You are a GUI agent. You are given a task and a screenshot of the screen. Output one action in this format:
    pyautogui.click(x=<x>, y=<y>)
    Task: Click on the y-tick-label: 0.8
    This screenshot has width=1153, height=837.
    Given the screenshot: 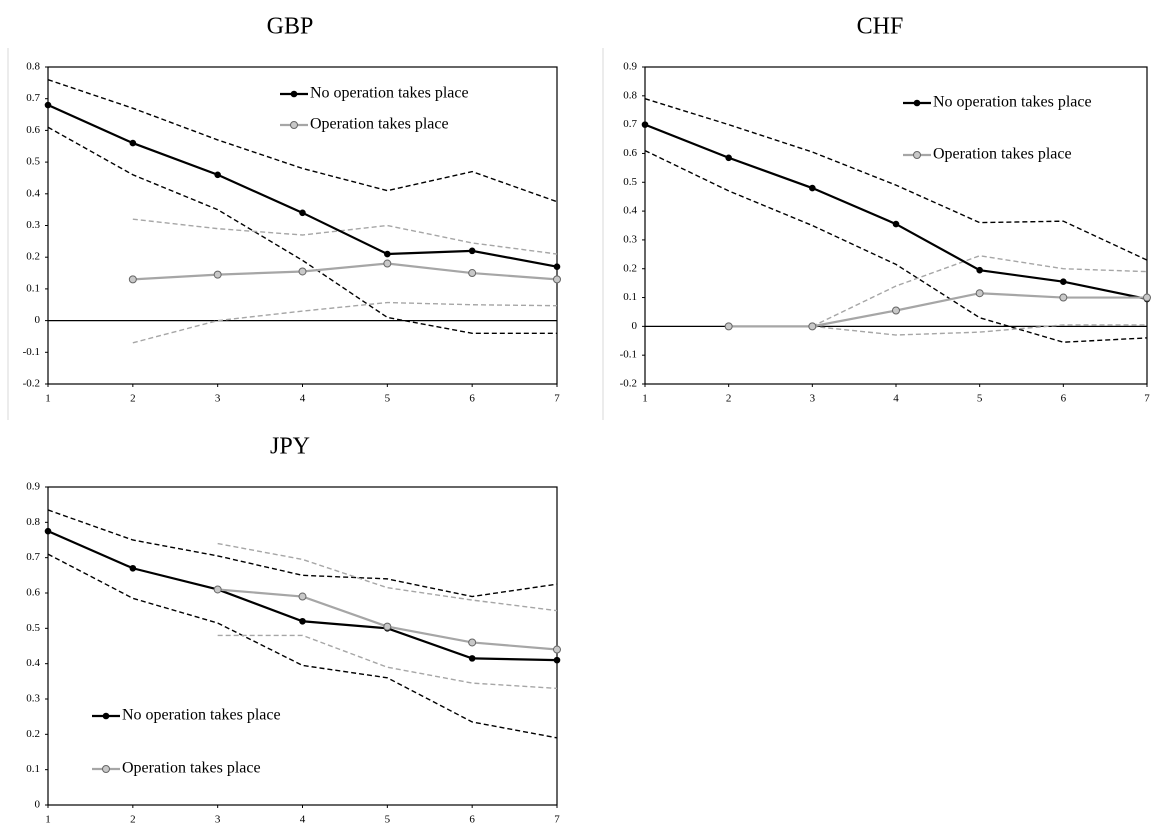 What is the action you would take?
    pyautogui.click(x=630, y=95)
    